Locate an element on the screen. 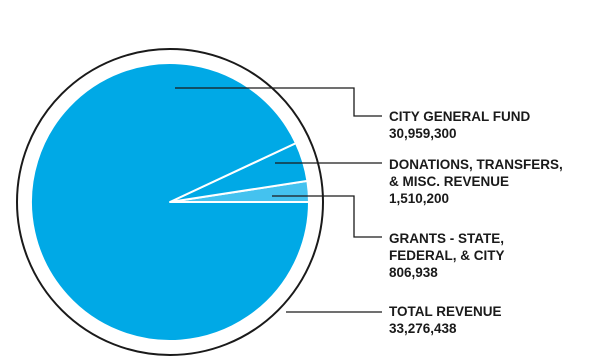 This screenshot has height=361, width=613. label-name-total: TOTAL REVENUE is located at coordinates (445, 311).